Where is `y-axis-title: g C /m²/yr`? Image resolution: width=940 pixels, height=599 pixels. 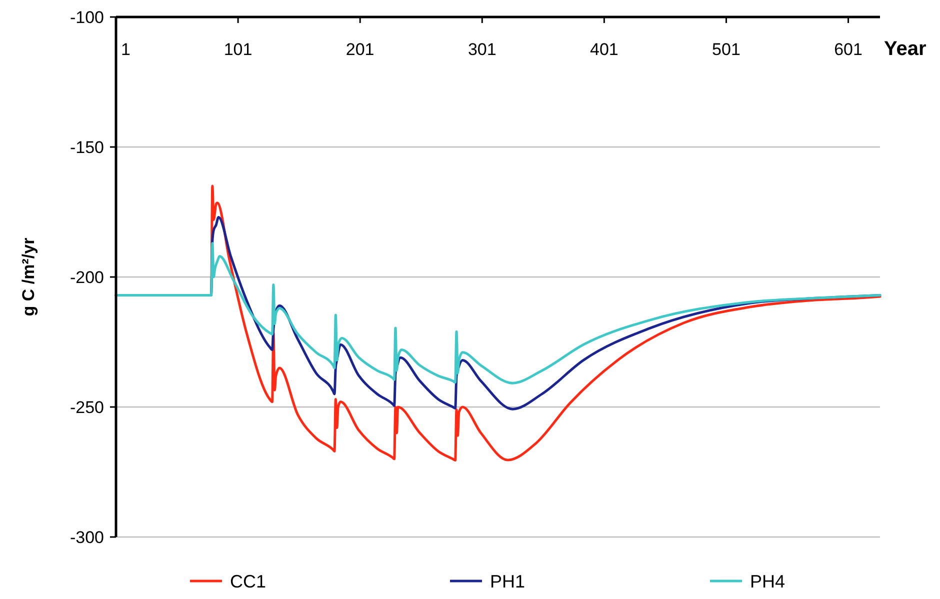
y-axis-title: g C /m²/yr is located at coordinates (28, 276).